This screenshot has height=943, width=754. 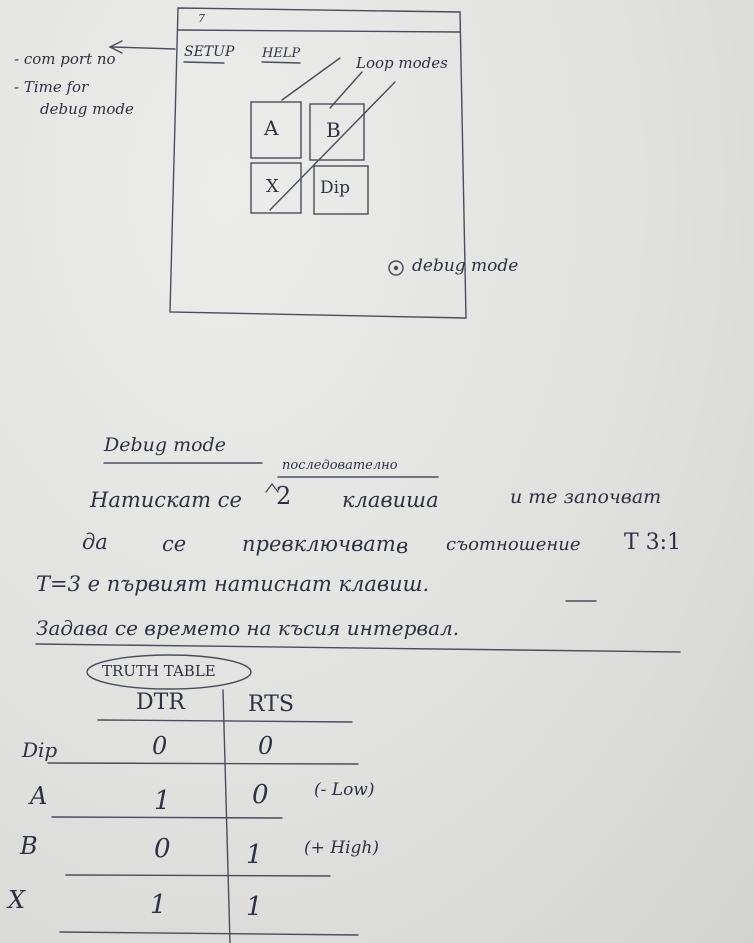 I want to click on title-bar-line, so click(x=319, y=31).